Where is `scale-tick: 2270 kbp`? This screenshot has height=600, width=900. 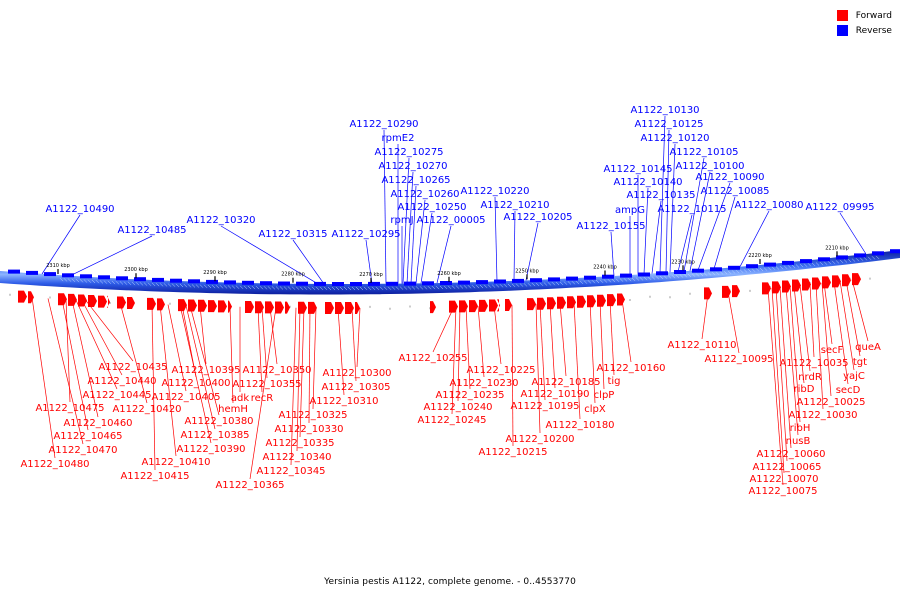
scale-tick: 2270 kbp is located at coordinates (371, 277).